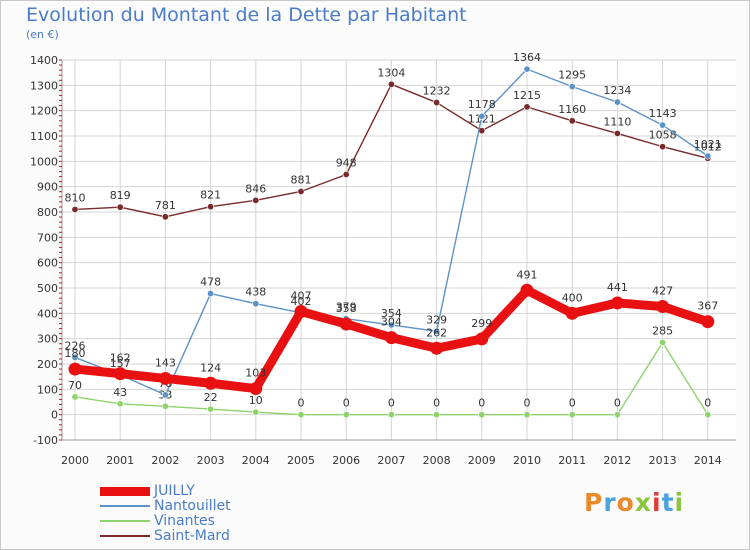 The width and height of the screenshot is (750, 550). What do you see at coordinates (436, 332) in the screenshot?
I see `data-label: 262` at bounding box center [436, 332].